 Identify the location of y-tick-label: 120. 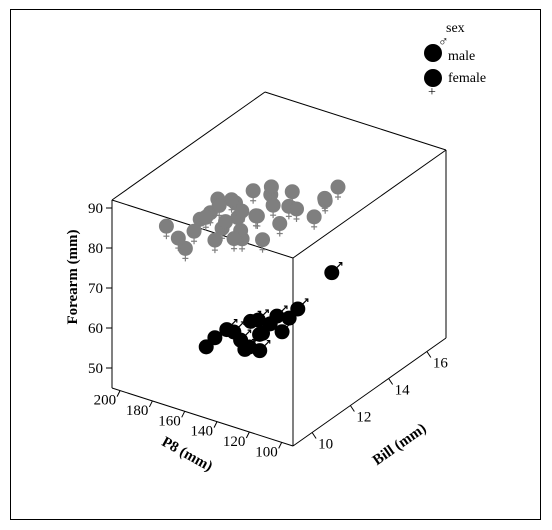
(234, 442).